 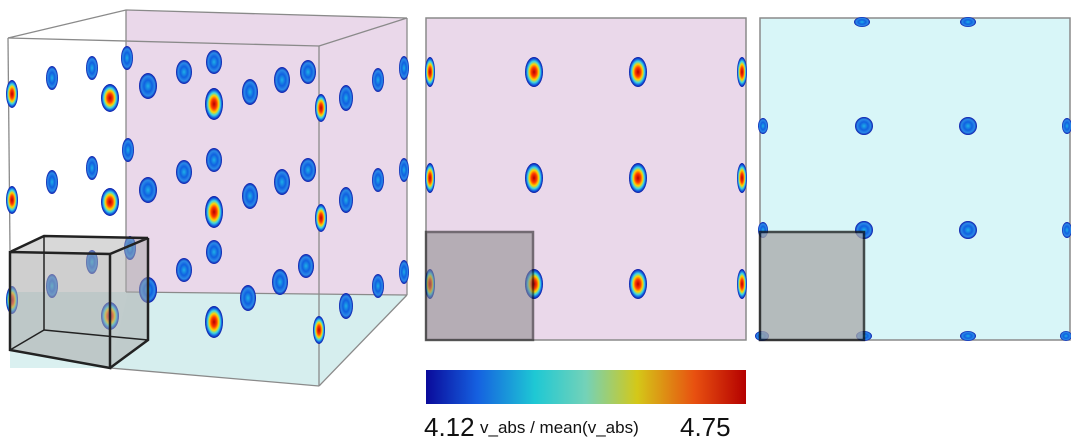 What do you see at coordinates (586, 387) in the screenshot?
I see `colorbar` at bounding box center [586, 387].